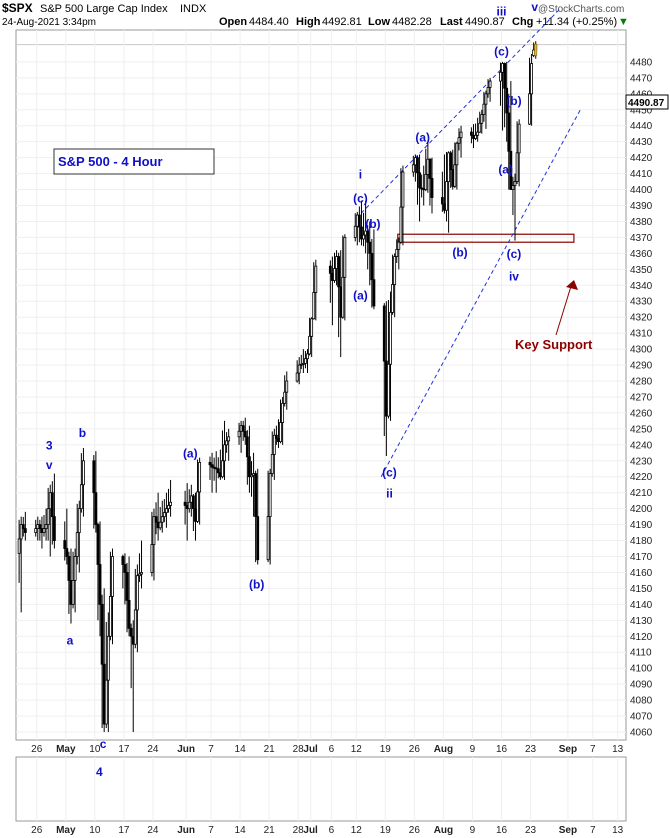 This screenshot has height=838, width=670. Describe the element at coordinates (49, 465) in the screenshot. I see `wave-label: v` at that location.